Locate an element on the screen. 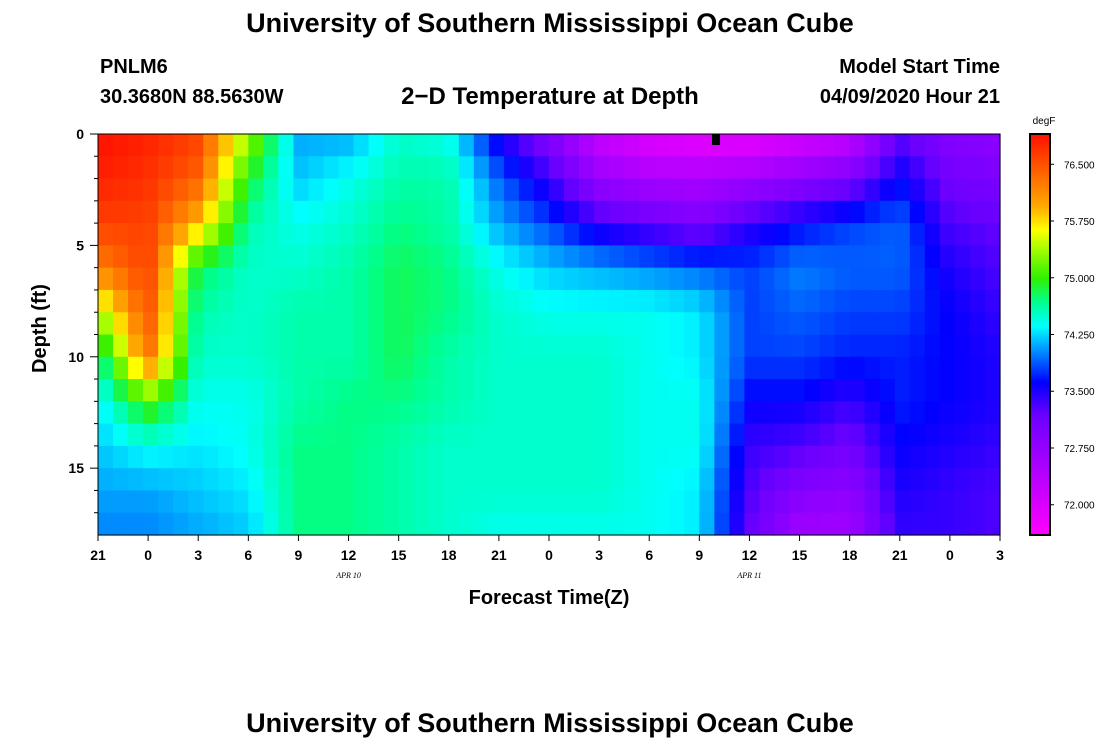  x-tick-label: 3 is located at coordinates (198, 555).